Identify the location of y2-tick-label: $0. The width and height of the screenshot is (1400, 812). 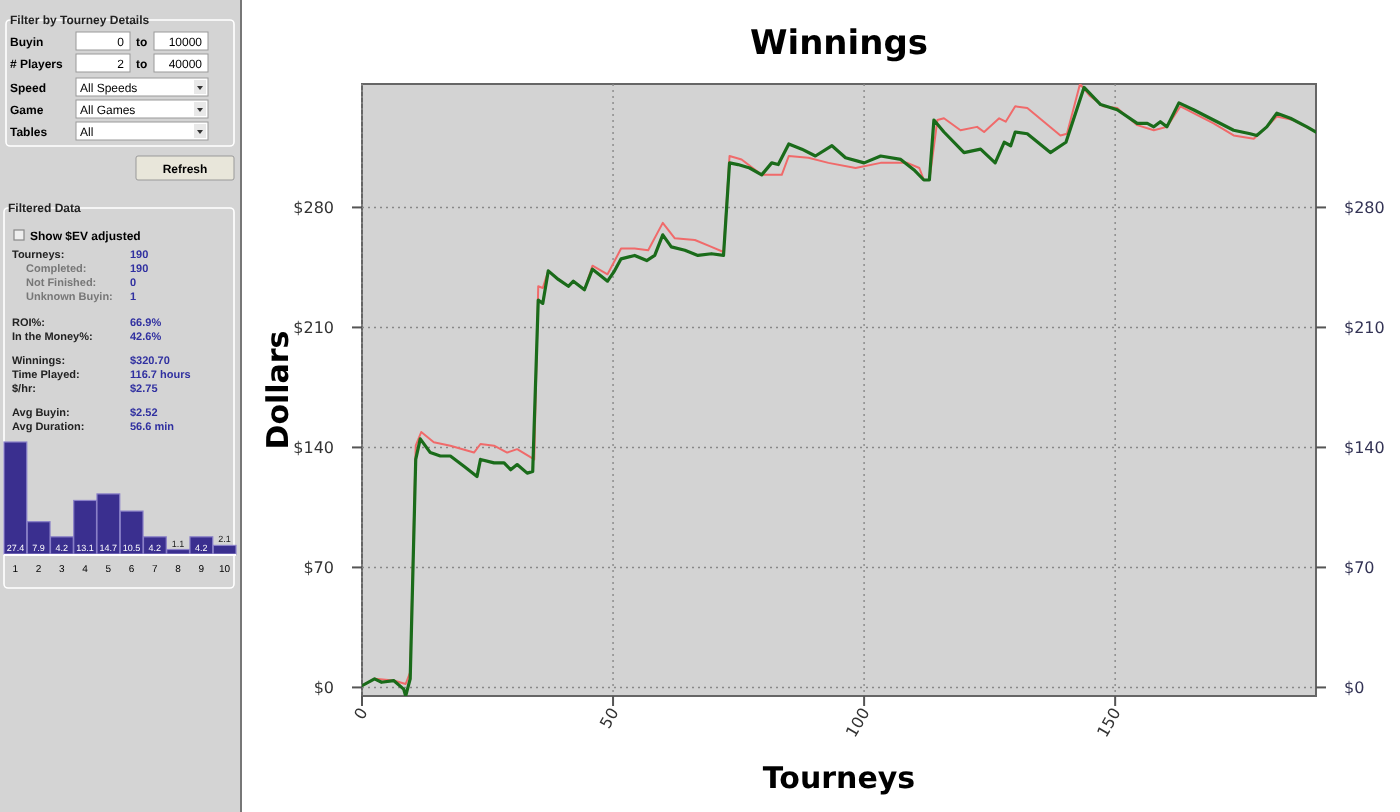
(1354, 688).